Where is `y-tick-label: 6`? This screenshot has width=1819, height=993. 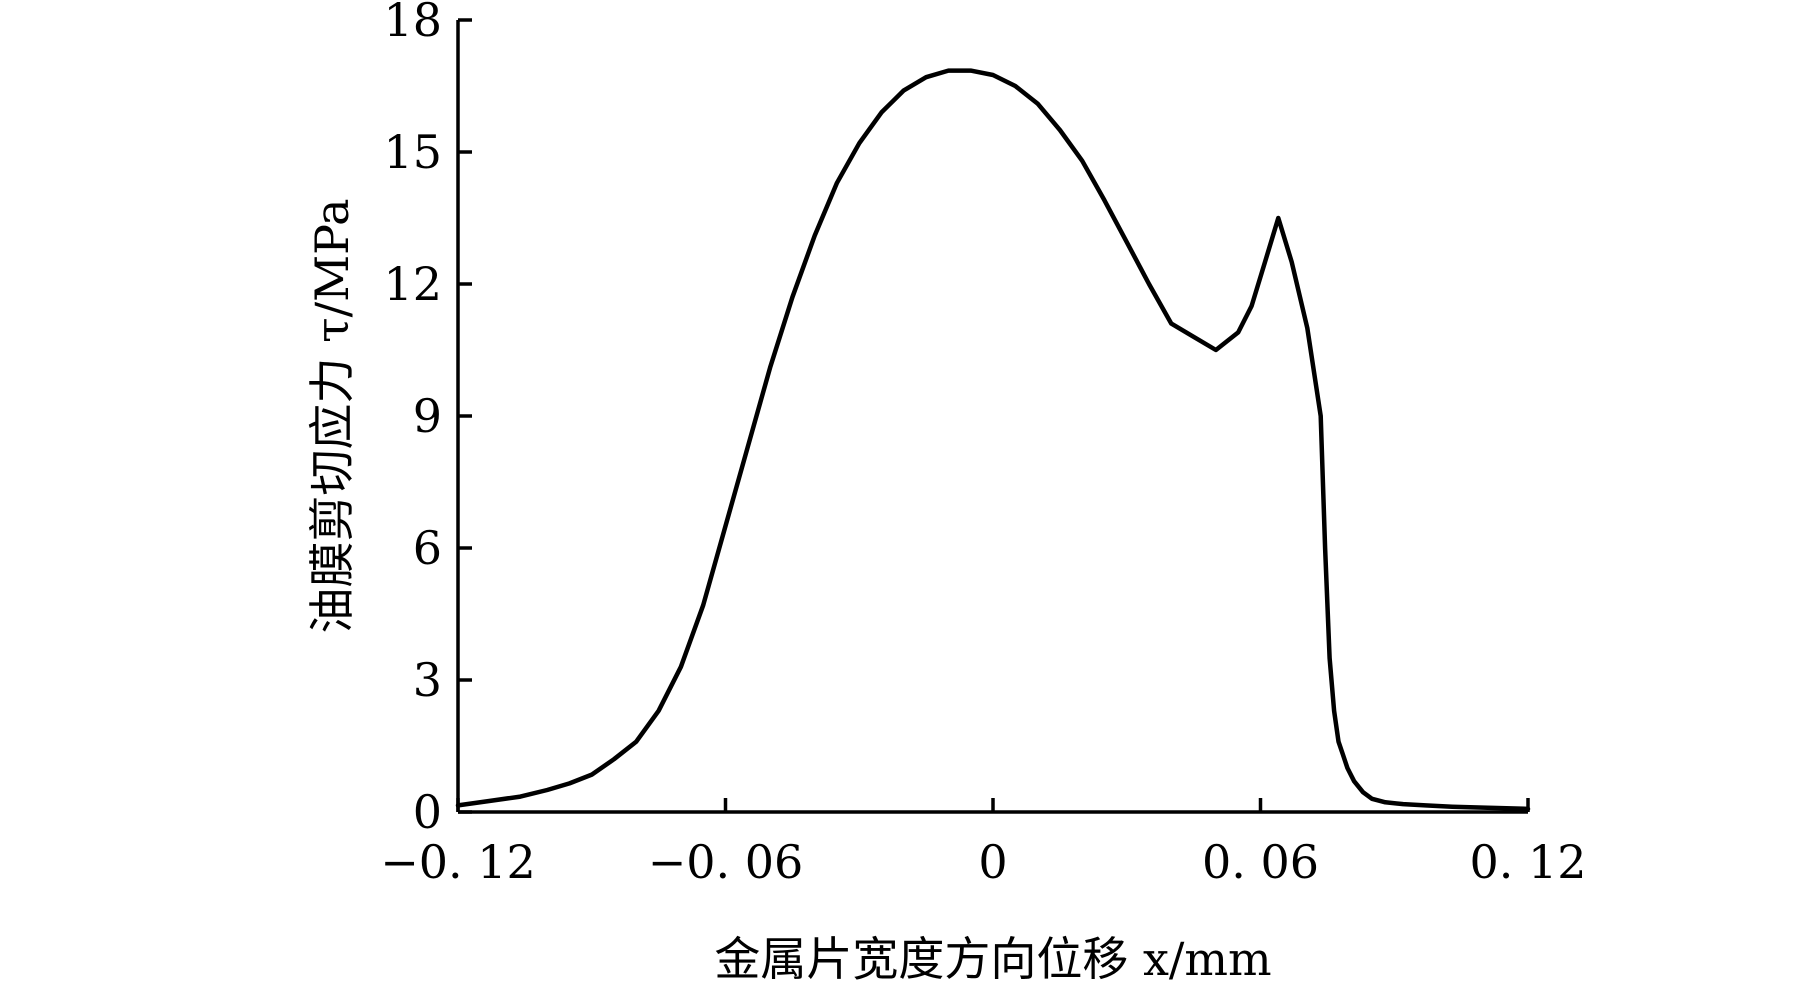
y-tick-label: 6 is located at coordinates (427, 548).